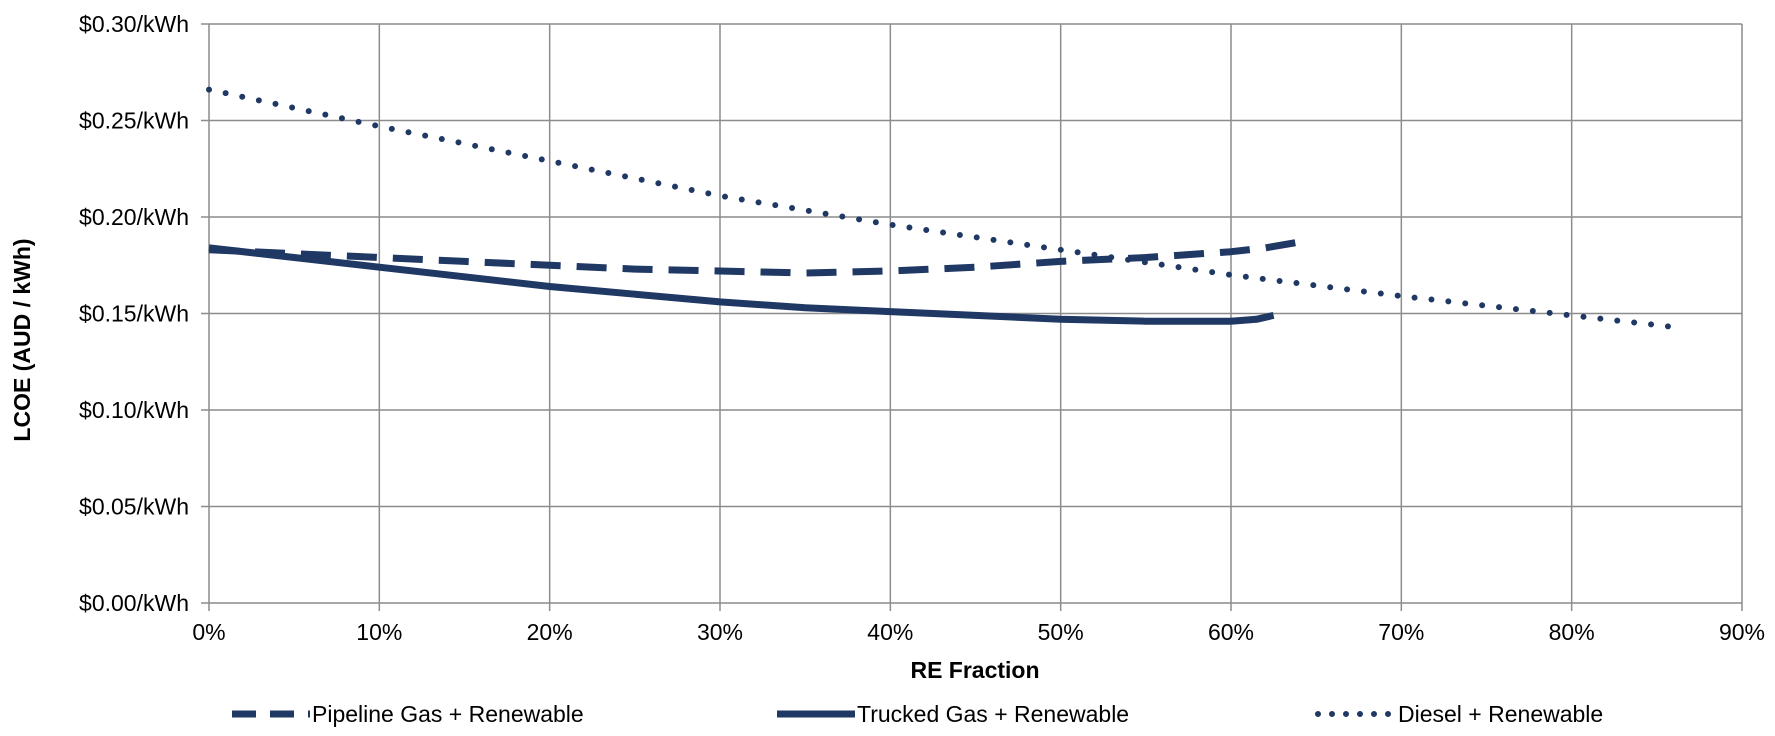  I want to click on x-tick-label: 80%, so click(1572, 632).